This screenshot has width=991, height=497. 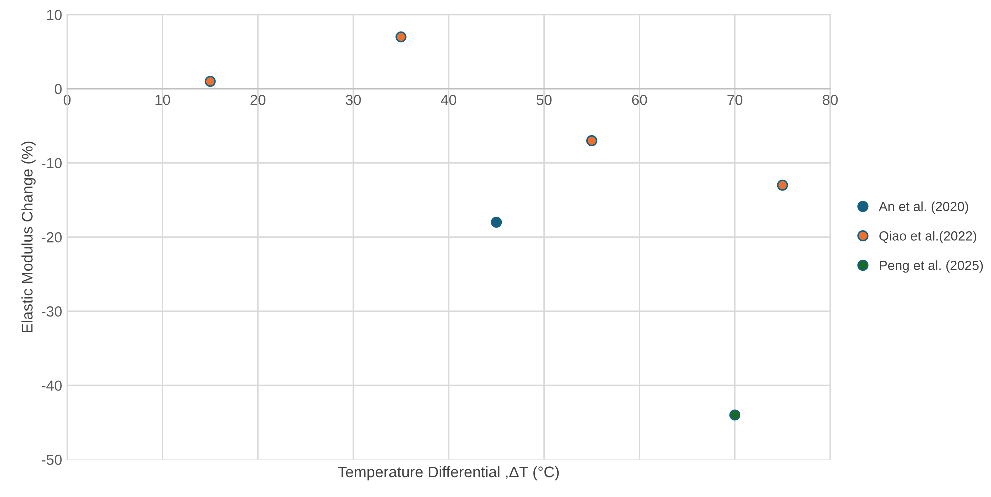 I want to click on x-tick-label: 70, so click(x=735, y=100).